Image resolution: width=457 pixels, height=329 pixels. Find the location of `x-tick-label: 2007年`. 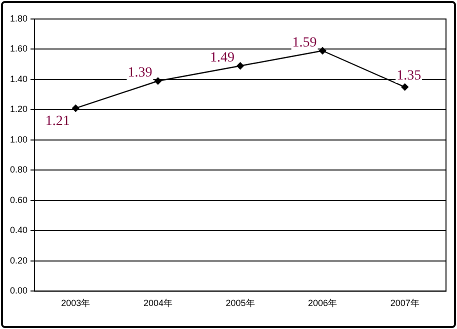

x-tick-label: 2007年 is located at coordinates (405, 303).